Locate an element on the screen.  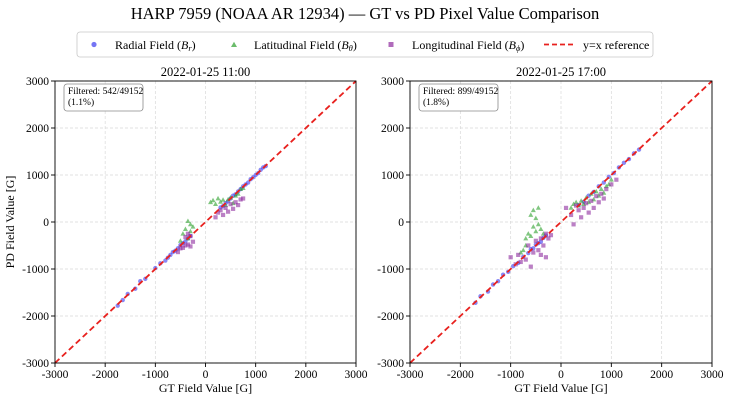
legend-square-marker is located at coordinates (391, 44).